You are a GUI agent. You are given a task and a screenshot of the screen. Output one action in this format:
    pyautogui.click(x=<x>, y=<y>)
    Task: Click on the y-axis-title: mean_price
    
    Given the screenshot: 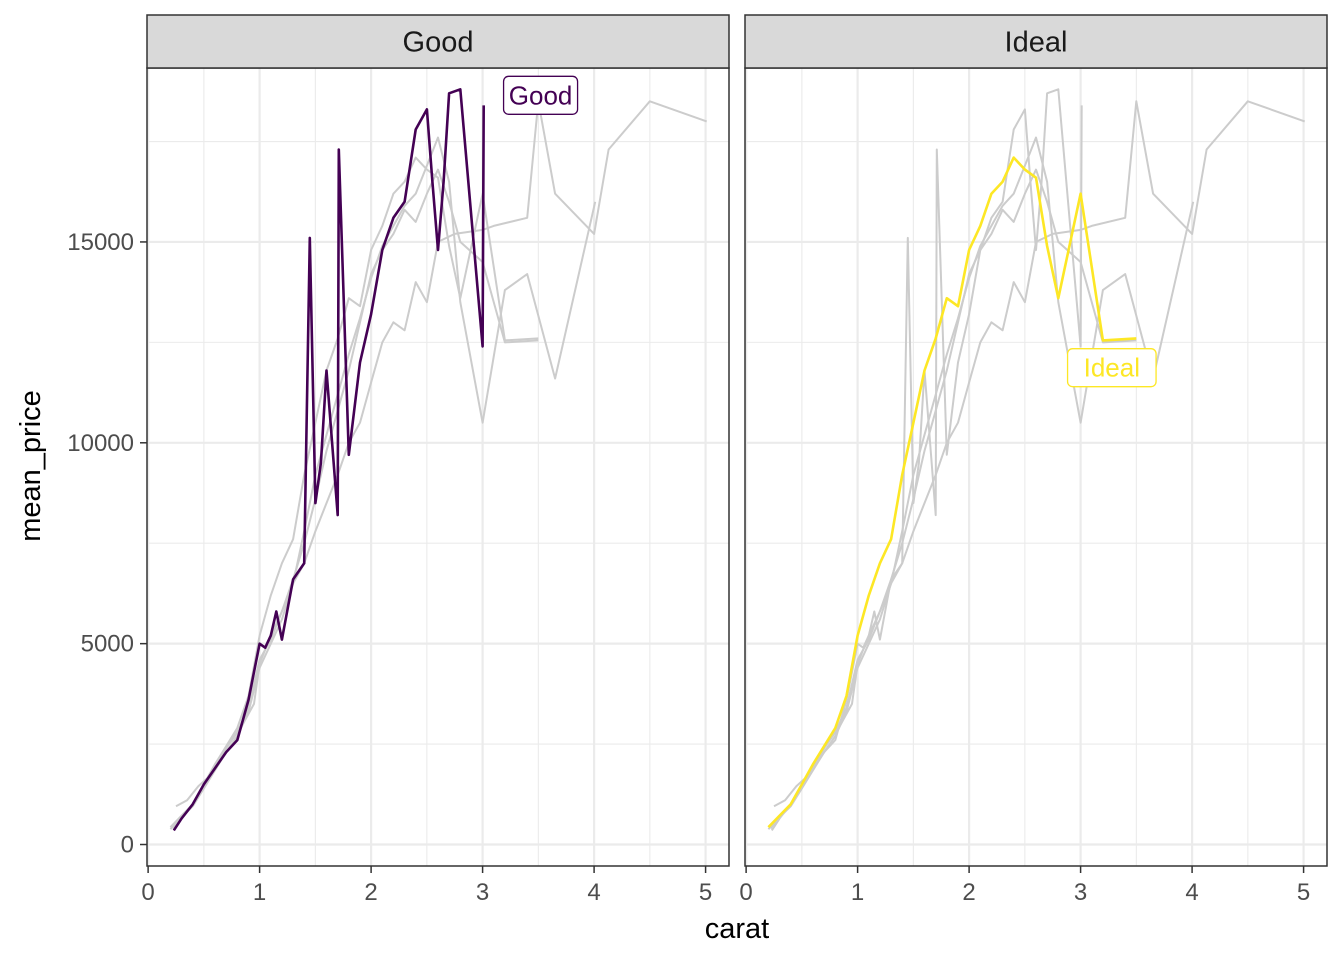 What is the action you would take?
    pyautogui.click(x=31, y=466)
    